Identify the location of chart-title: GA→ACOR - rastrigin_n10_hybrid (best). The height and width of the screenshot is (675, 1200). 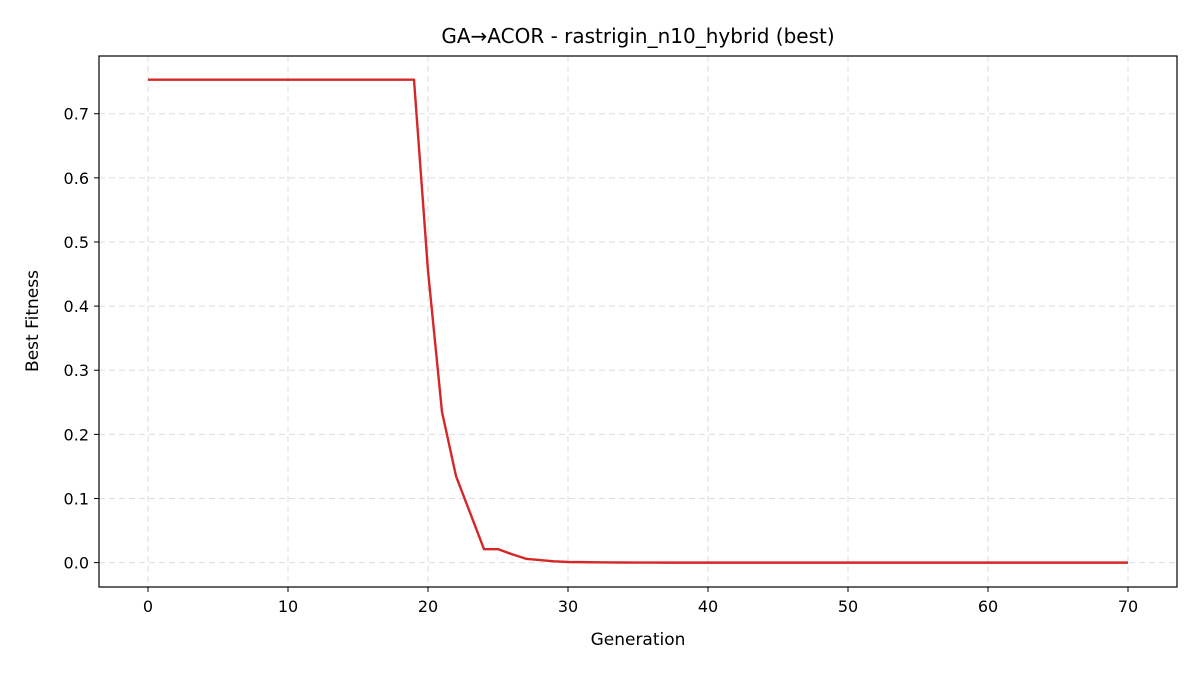
(637, 36).